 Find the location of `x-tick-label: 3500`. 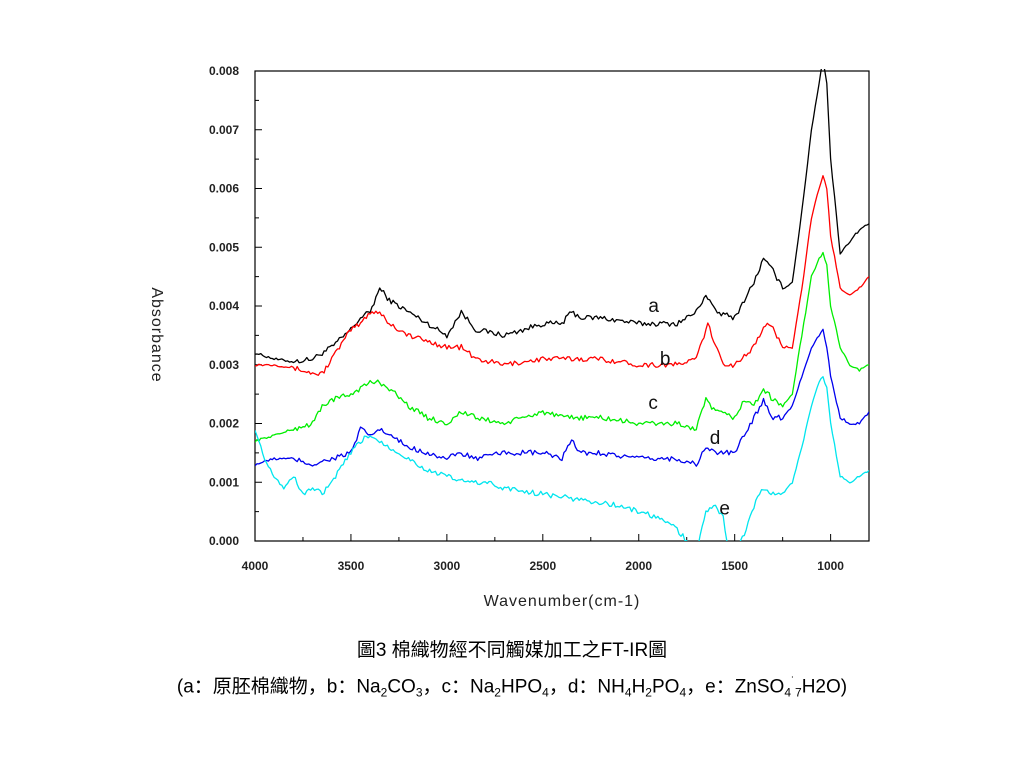

x-tick-label: 3500 is located at coordinates (351, 566).